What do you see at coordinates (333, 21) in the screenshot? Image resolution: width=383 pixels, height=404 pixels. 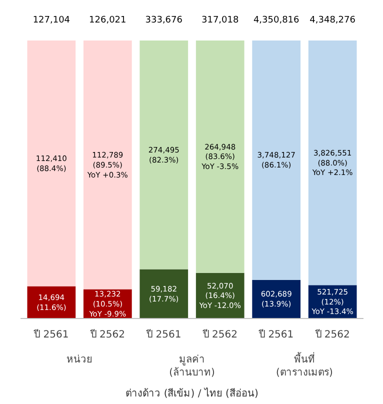 I see `text: 4,348,276` at bounding box center [333, 21].